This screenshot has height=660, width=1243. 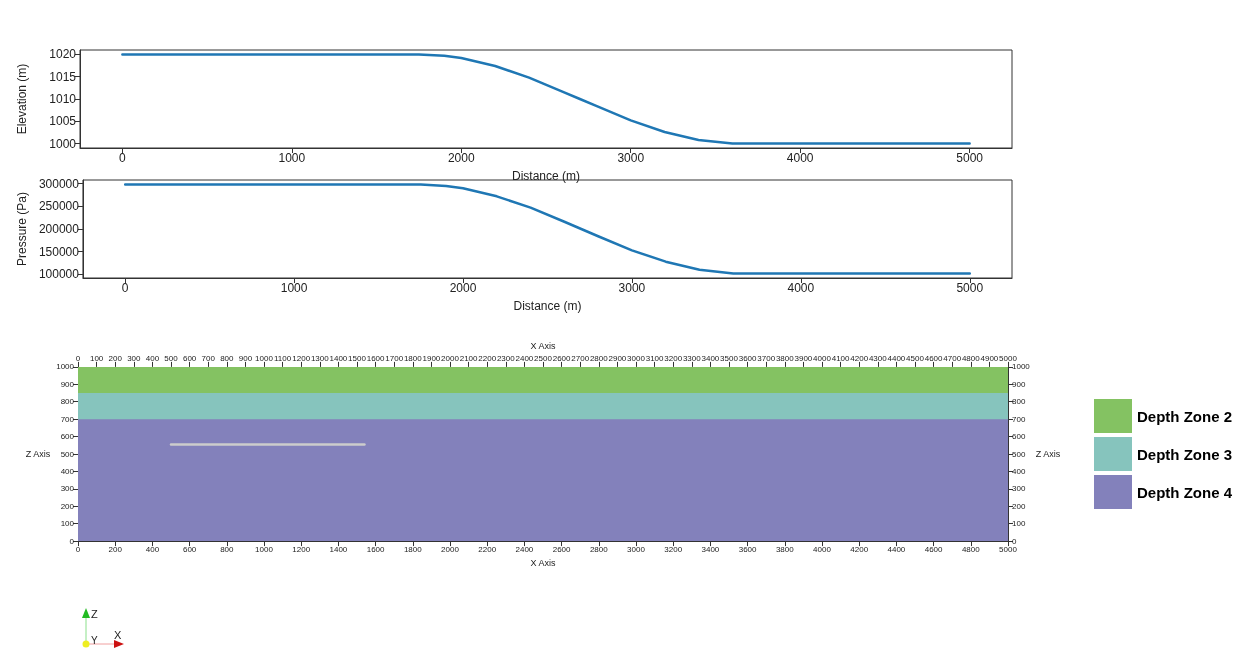 What do you see at coordinates (673, 359) in the screenshot?
I see `x2-tick-label: 3200` at bounding box center [673, 359].